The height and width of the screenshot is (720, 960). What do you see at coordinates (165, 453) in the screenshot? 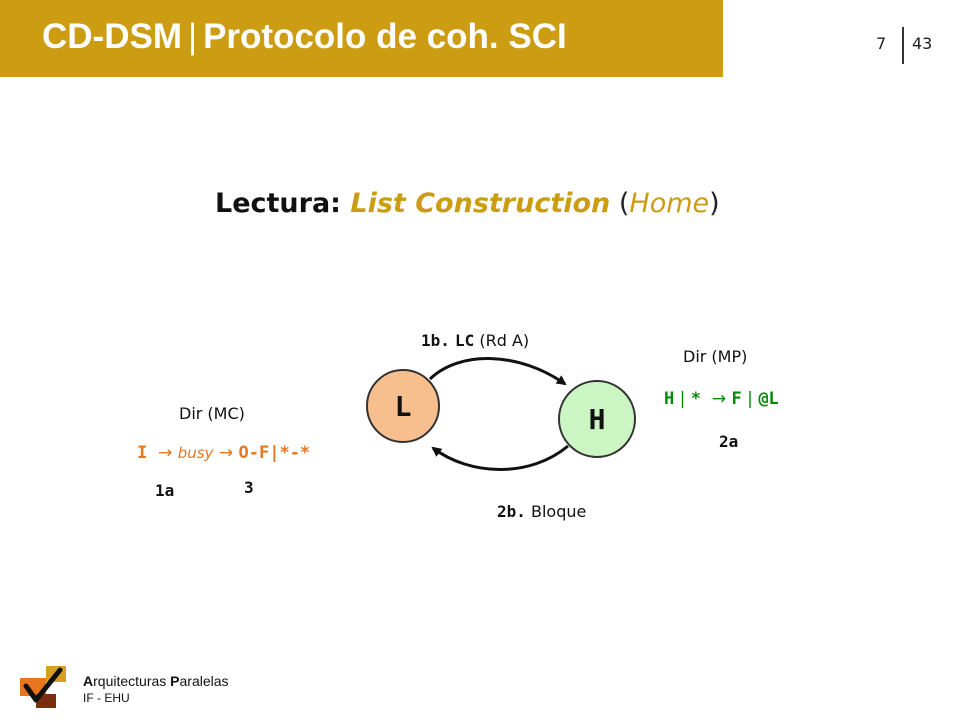
I see `dir-mc-arrow-1: →` at bounding box center [165, 453].